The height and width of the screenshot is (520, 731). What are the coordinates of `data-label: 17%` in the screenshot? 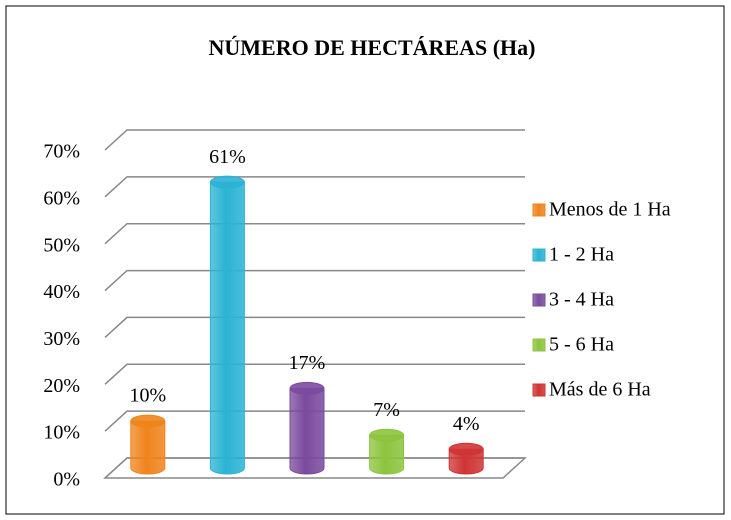 It's located at (307, 363).